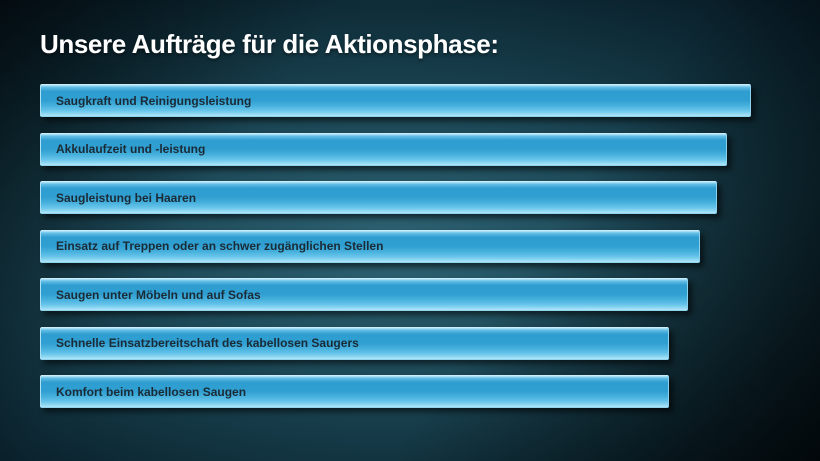  I want to click on bar-item: Akkulaufzeit und -leistung, so click(383, 149).